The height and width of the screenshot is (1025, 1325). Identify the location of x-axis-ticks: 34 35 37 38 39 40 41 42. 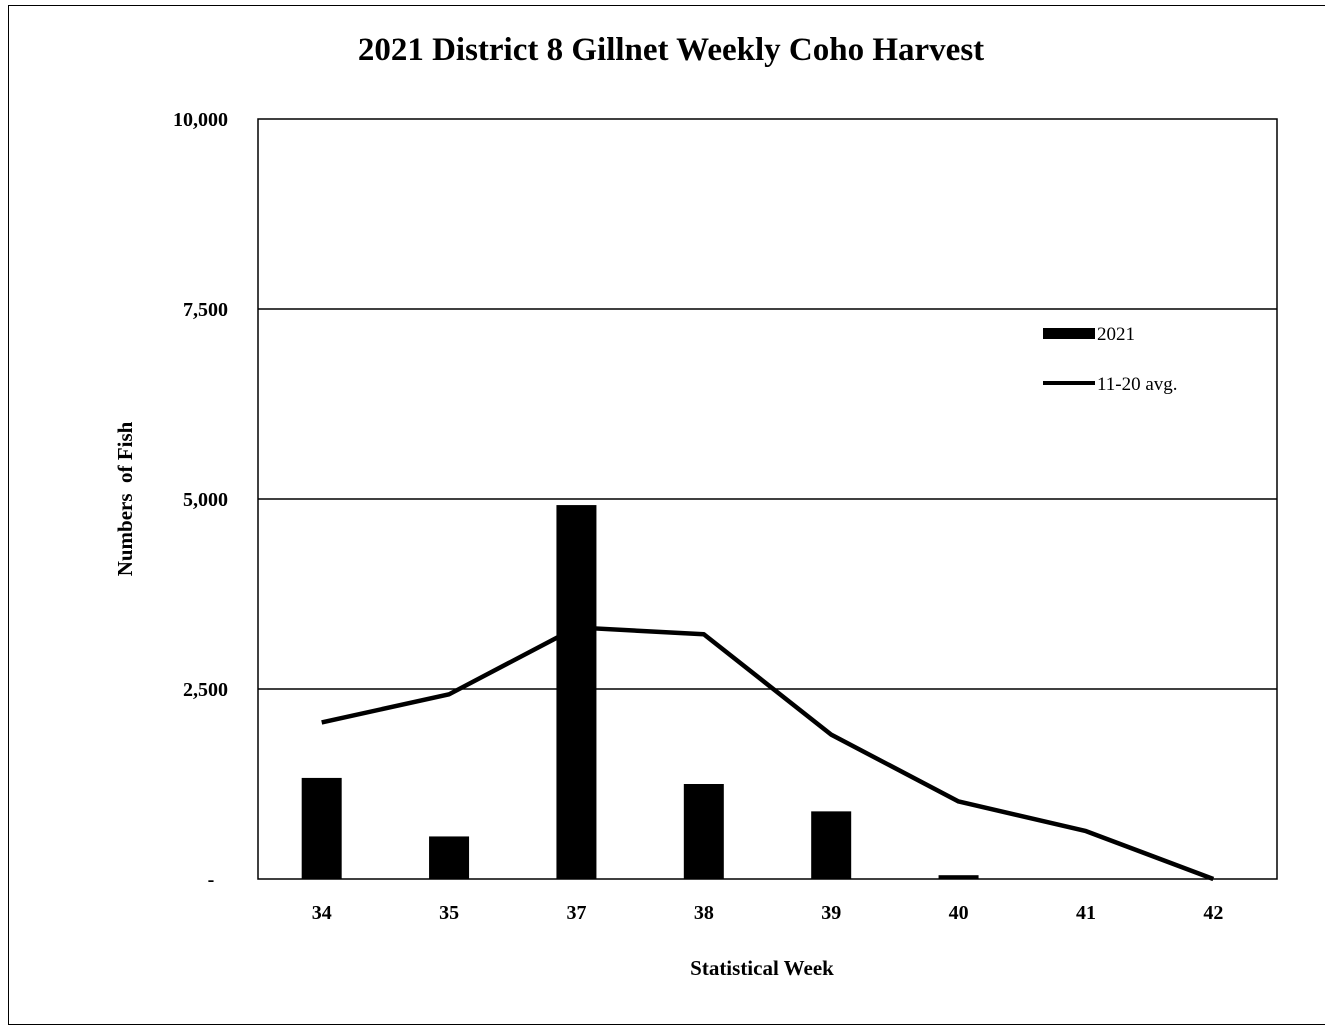
(768, 913).